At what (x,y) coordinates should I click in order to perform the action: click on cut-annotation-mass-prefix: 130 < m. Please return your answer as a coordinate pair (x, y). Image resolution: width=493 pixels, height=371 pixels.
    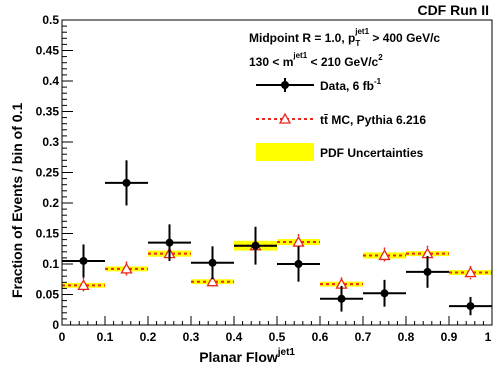
    Looking at the image, I should click on (271, 62).